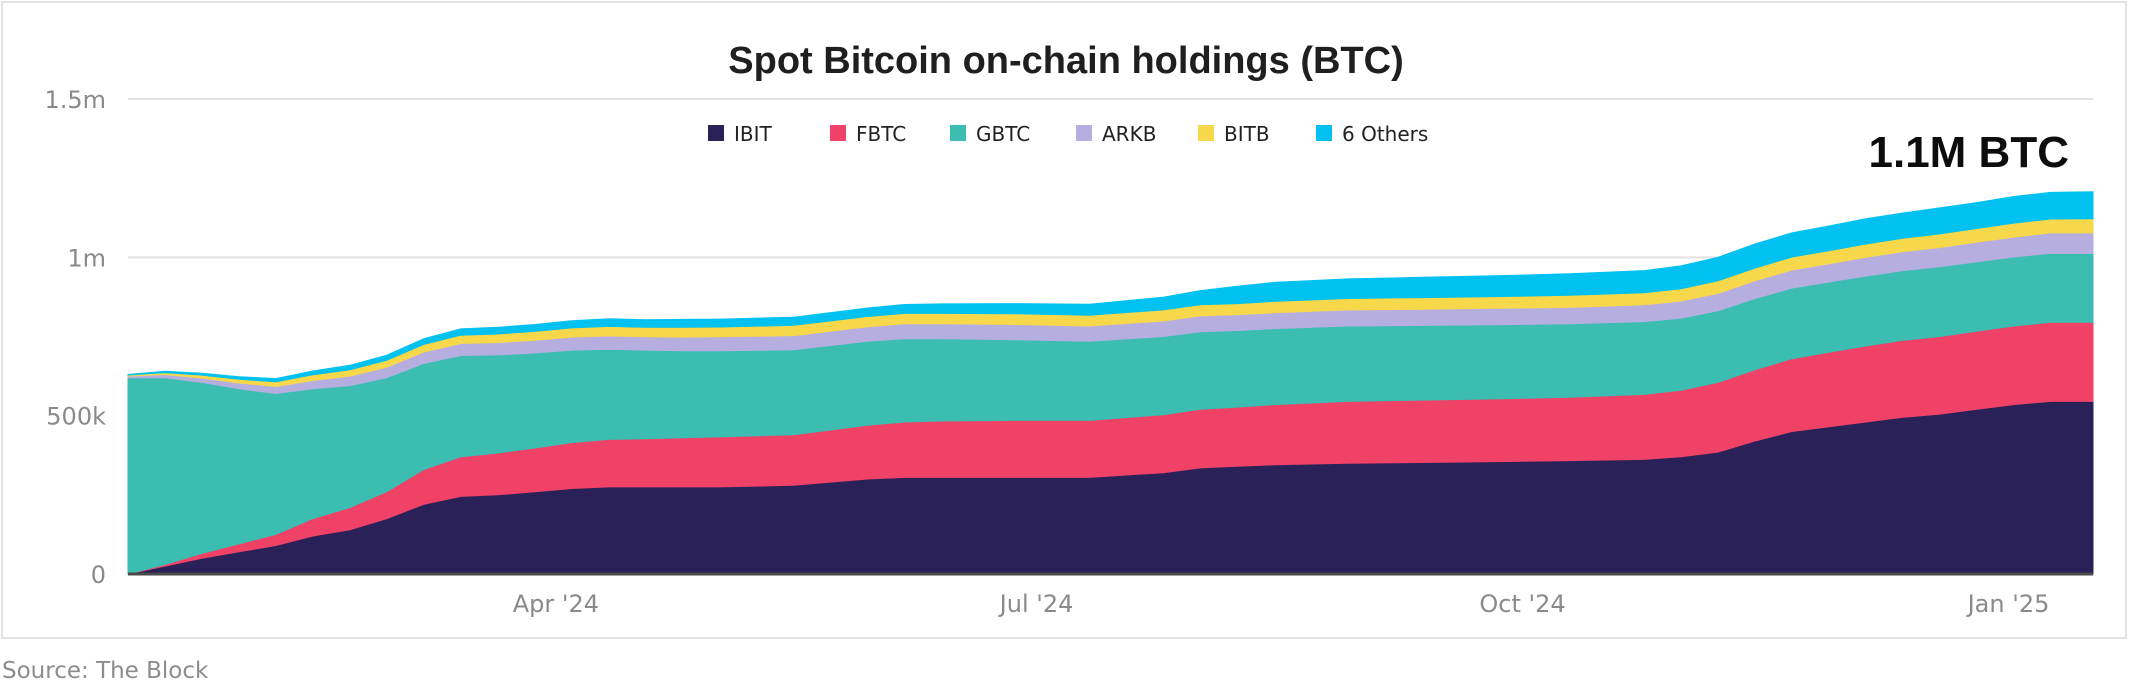 The height and width of the screenshot is (689, 2132). Describe the element at coordinates (753, 134) in the screenshot. I see `legend-label: IBIT` at that location.